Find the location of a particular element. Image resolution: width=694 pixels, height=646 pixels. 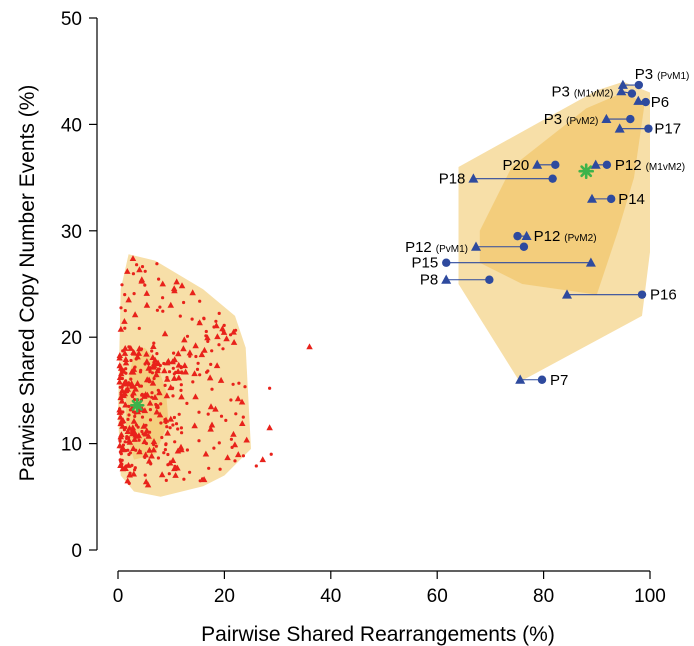

pair-label: P16 is located at coordinates (663, 295).